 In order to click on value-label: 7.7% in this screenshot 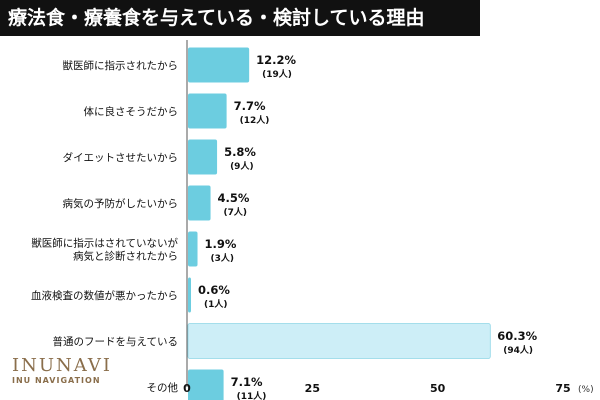, I will do `click(250, 106)`.